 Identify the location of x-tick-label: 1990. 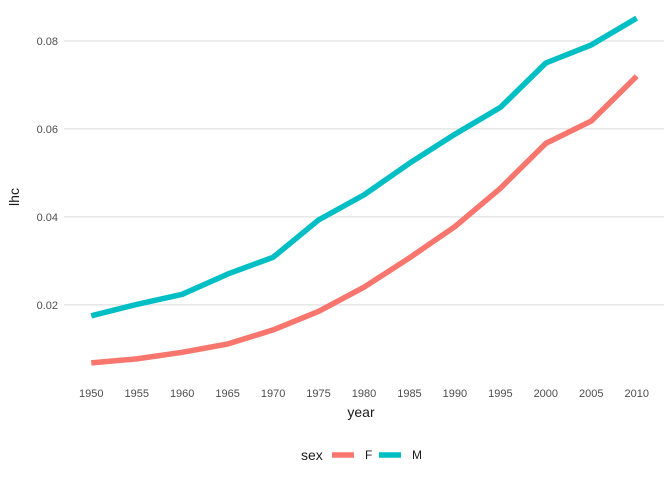
(455, 394).